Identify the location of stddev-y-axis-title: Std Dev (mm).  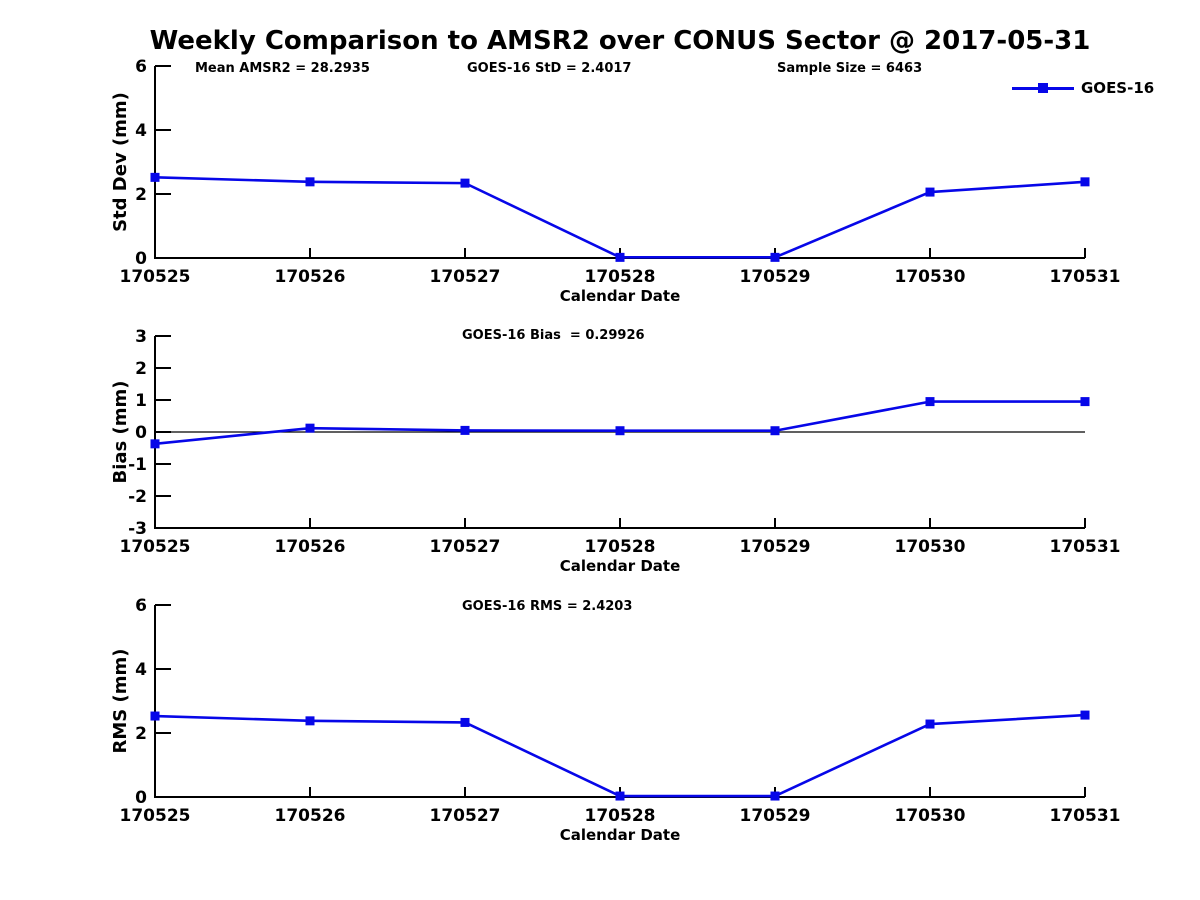
(120, 162).